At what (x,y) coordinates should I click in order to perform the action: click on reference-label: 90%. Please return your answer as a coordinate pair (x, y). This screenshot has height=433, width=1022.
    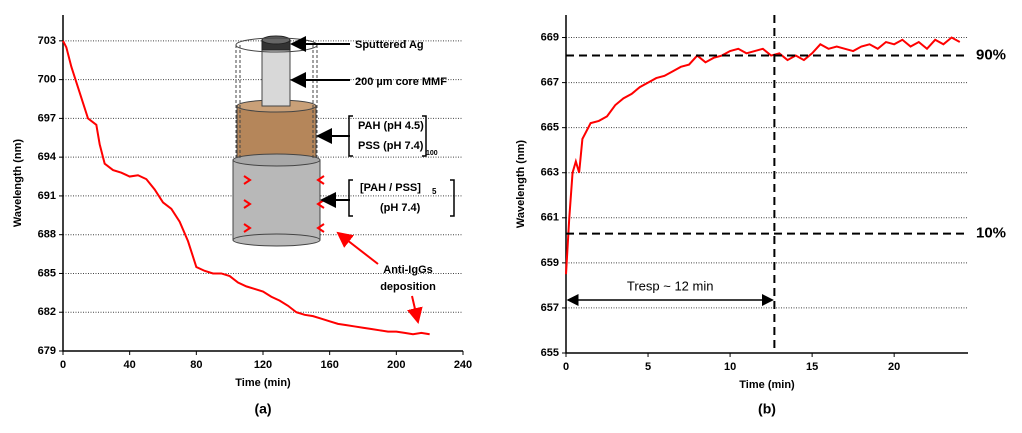
    Looking at the image, I should click on (991, 55).